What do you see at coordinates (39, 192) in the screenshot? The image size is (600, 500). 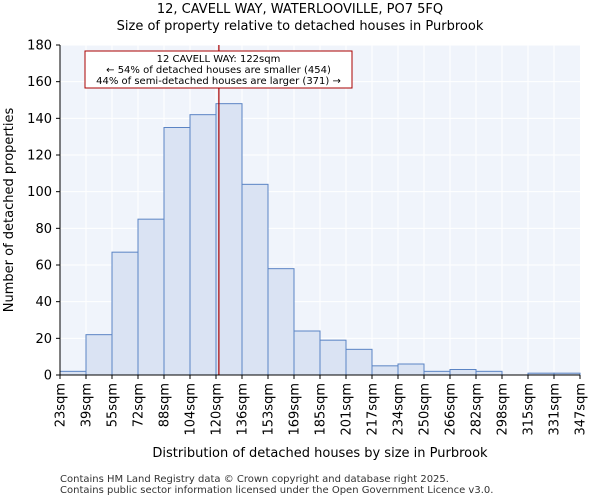 I see `y-tick-label: 100` at bounding box center [39, 192].